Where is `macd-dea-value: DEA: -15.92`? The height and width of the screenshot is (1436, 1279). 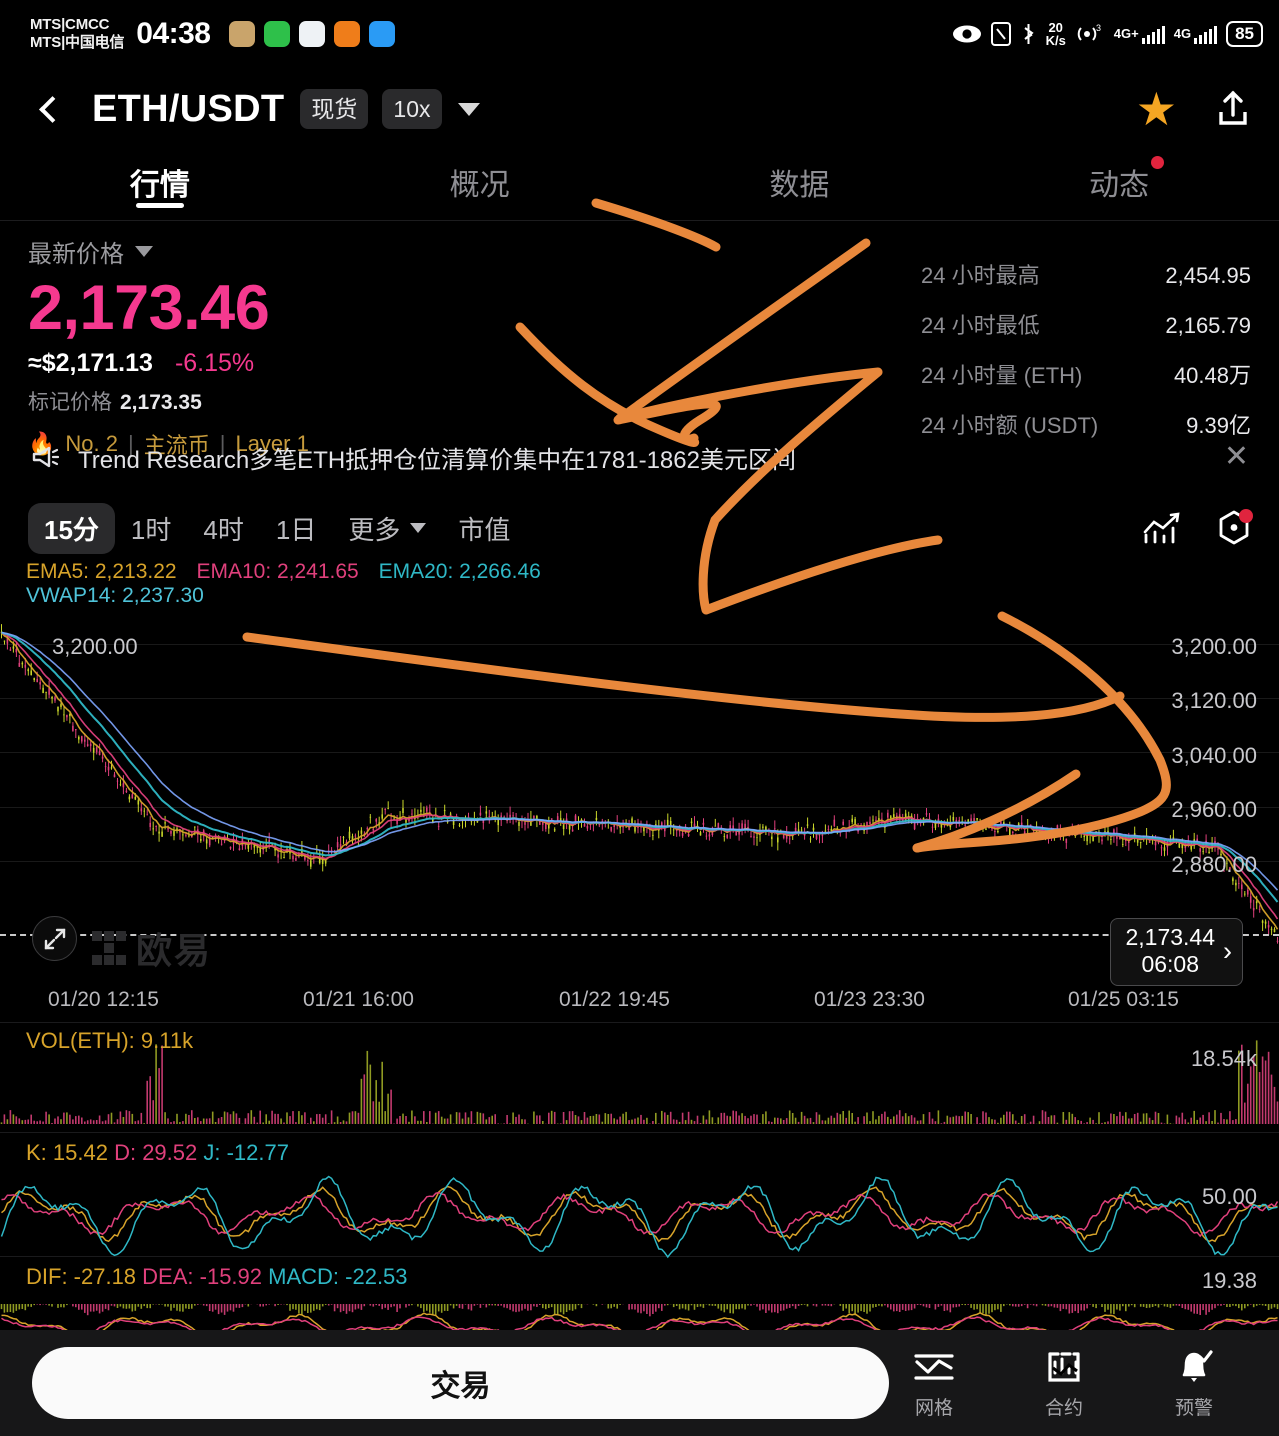
macd-dea-value: DEA: -15.92 is located at coordinates (202, 1276).